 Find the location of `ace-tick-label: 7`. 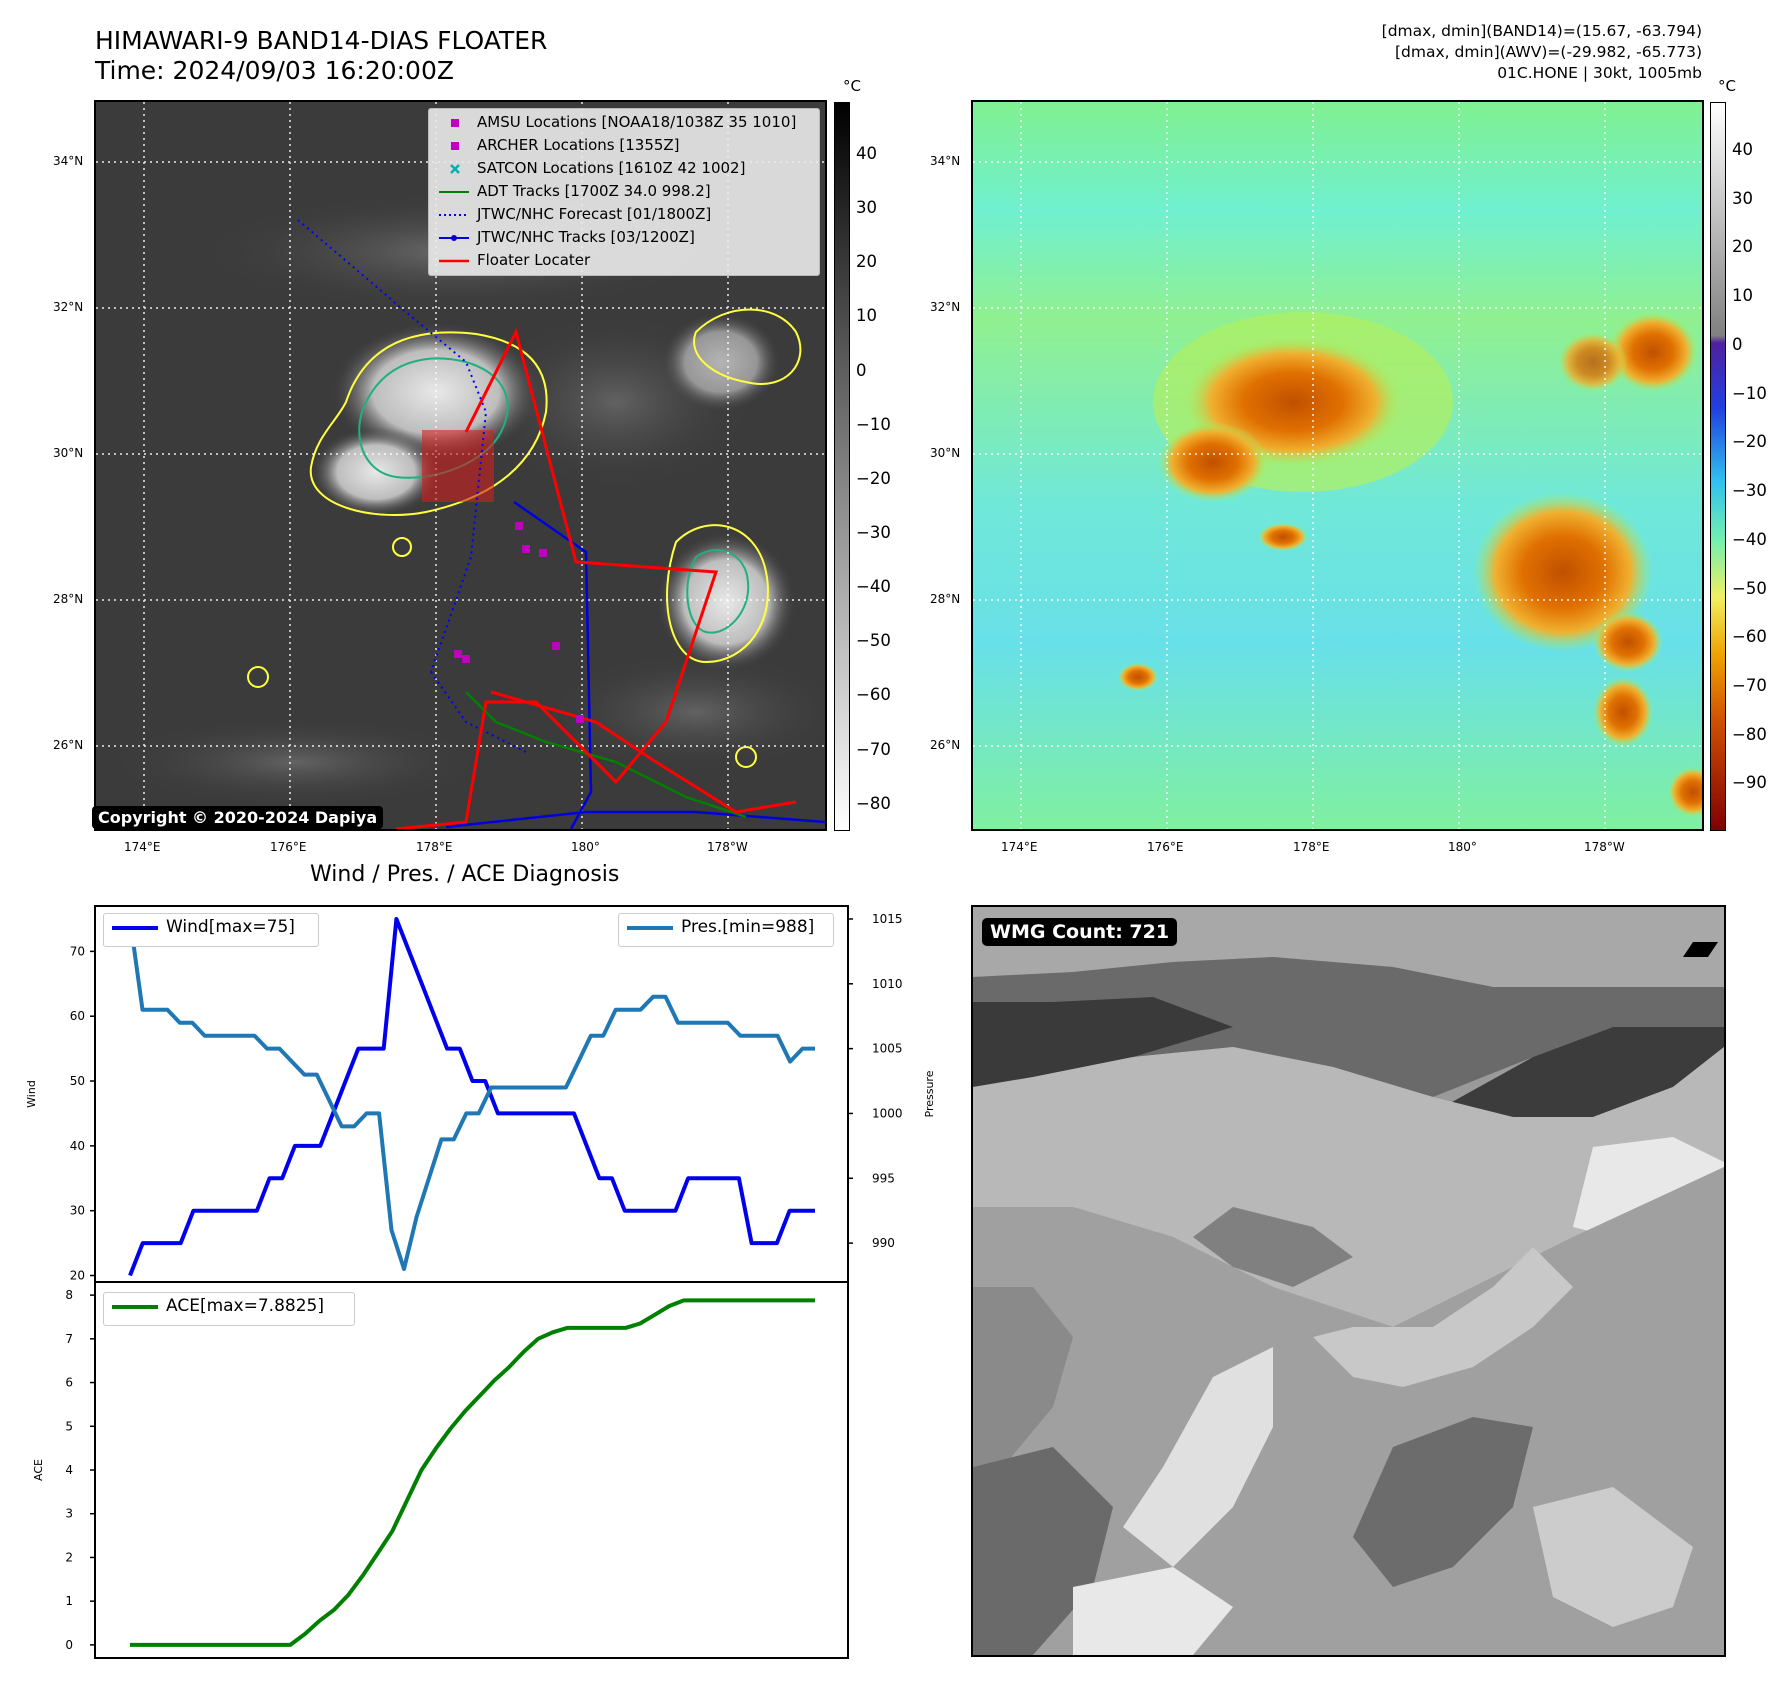

ace-tick-label: 7 is located at coordinates (69, 1339).